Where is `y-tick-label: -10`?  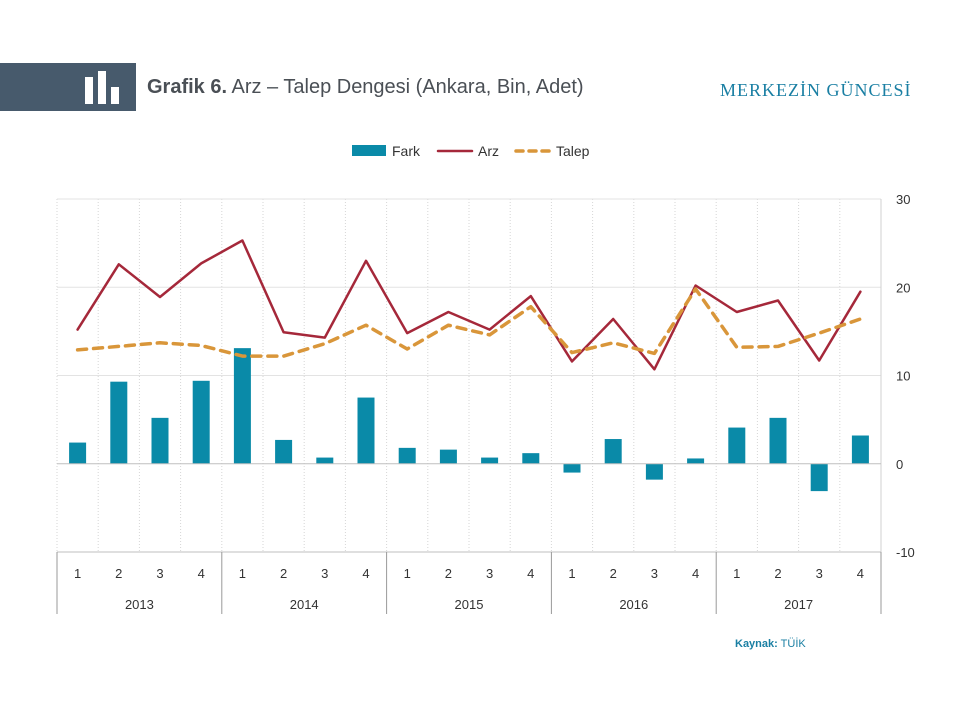
y-tick-label: -10 is located at coordinates (905, 552).